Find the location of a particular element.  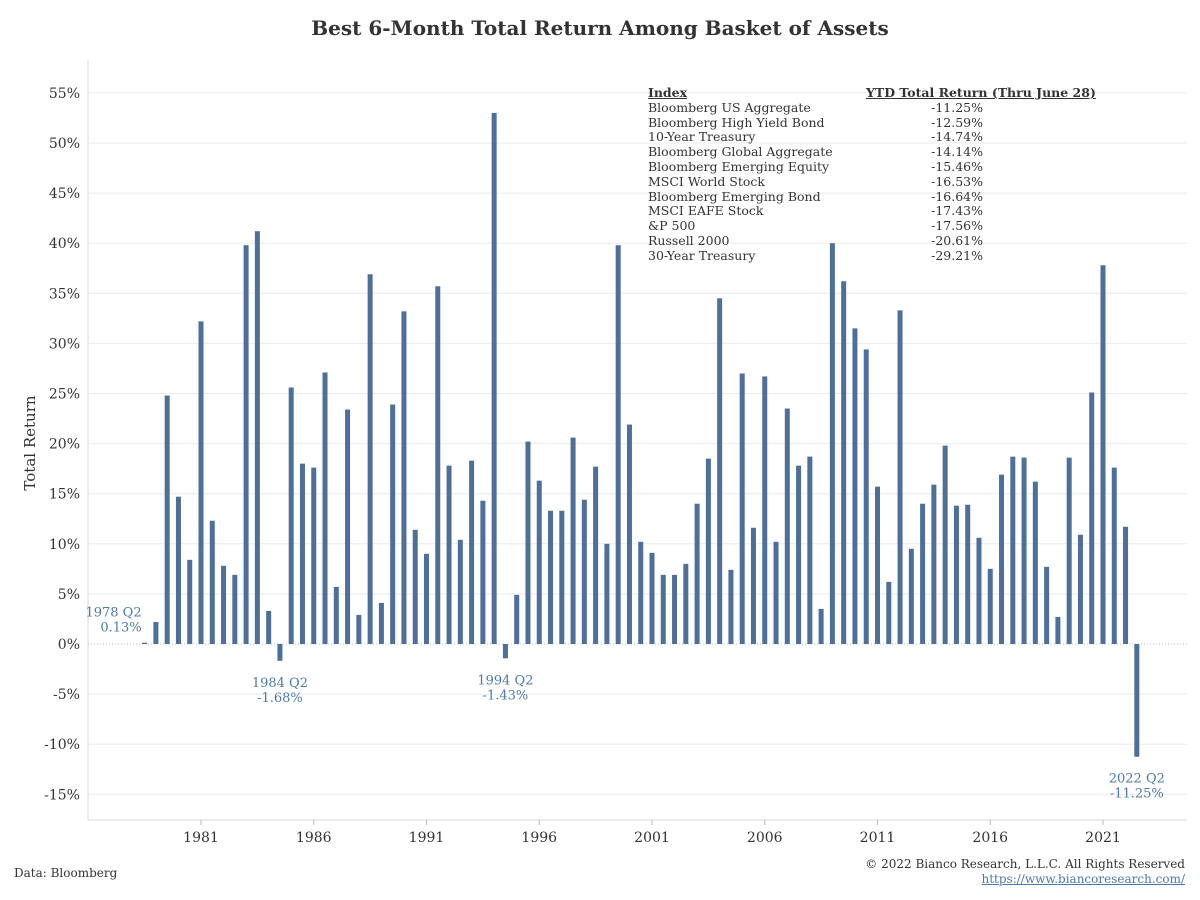

legend-row: MSCI World Stock -16.53% is located at coordinates (877, 182).